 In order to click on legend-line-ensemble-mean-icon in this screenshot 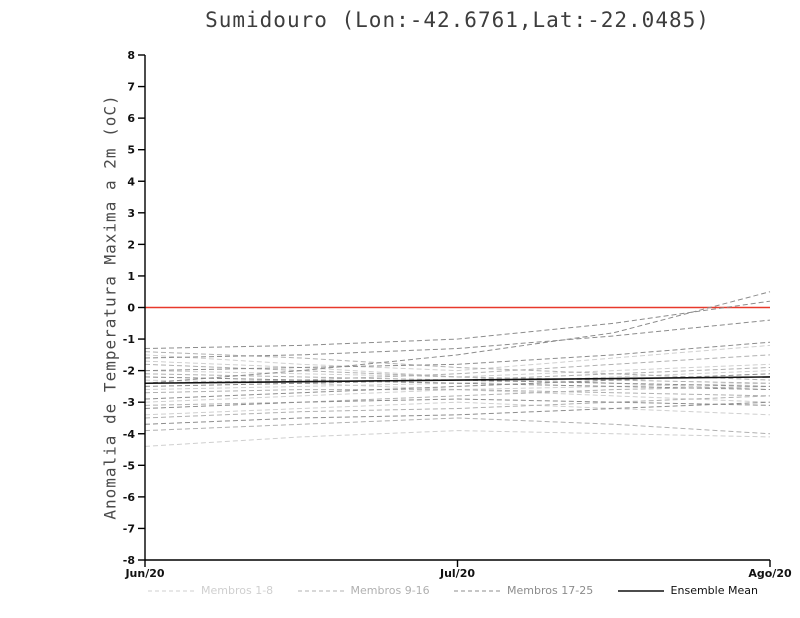, I will do `click(640, 590)`.